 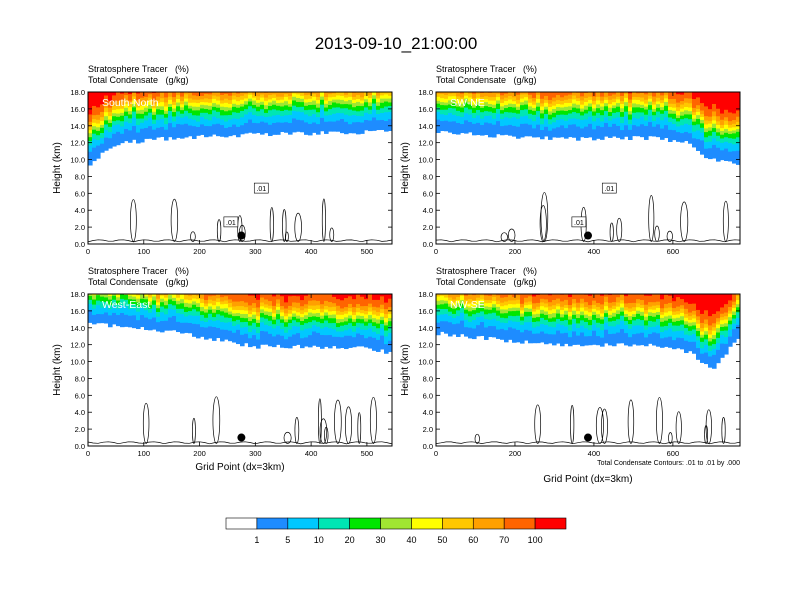 What do you see at coordinates (80, 210) in the screenshot?
I see `y-tick-label: 4.0` at bounding box center [80, 210].